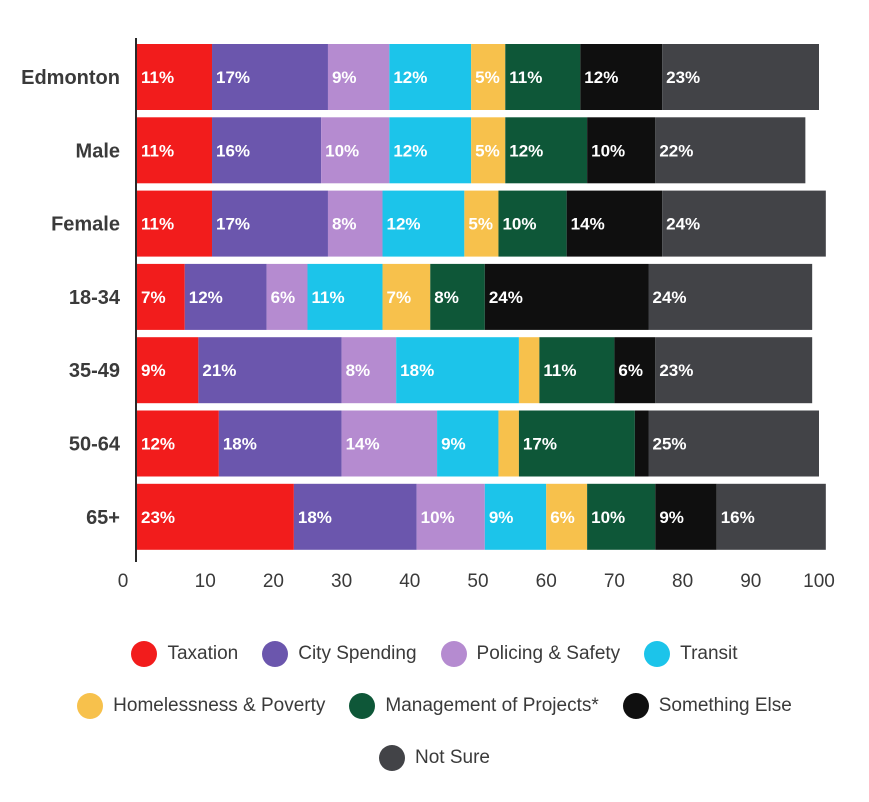  What do you see at coordinates (409, 581) in the screenshot?
I see `x-tick-label: 40` at bounding box center [409, 581].